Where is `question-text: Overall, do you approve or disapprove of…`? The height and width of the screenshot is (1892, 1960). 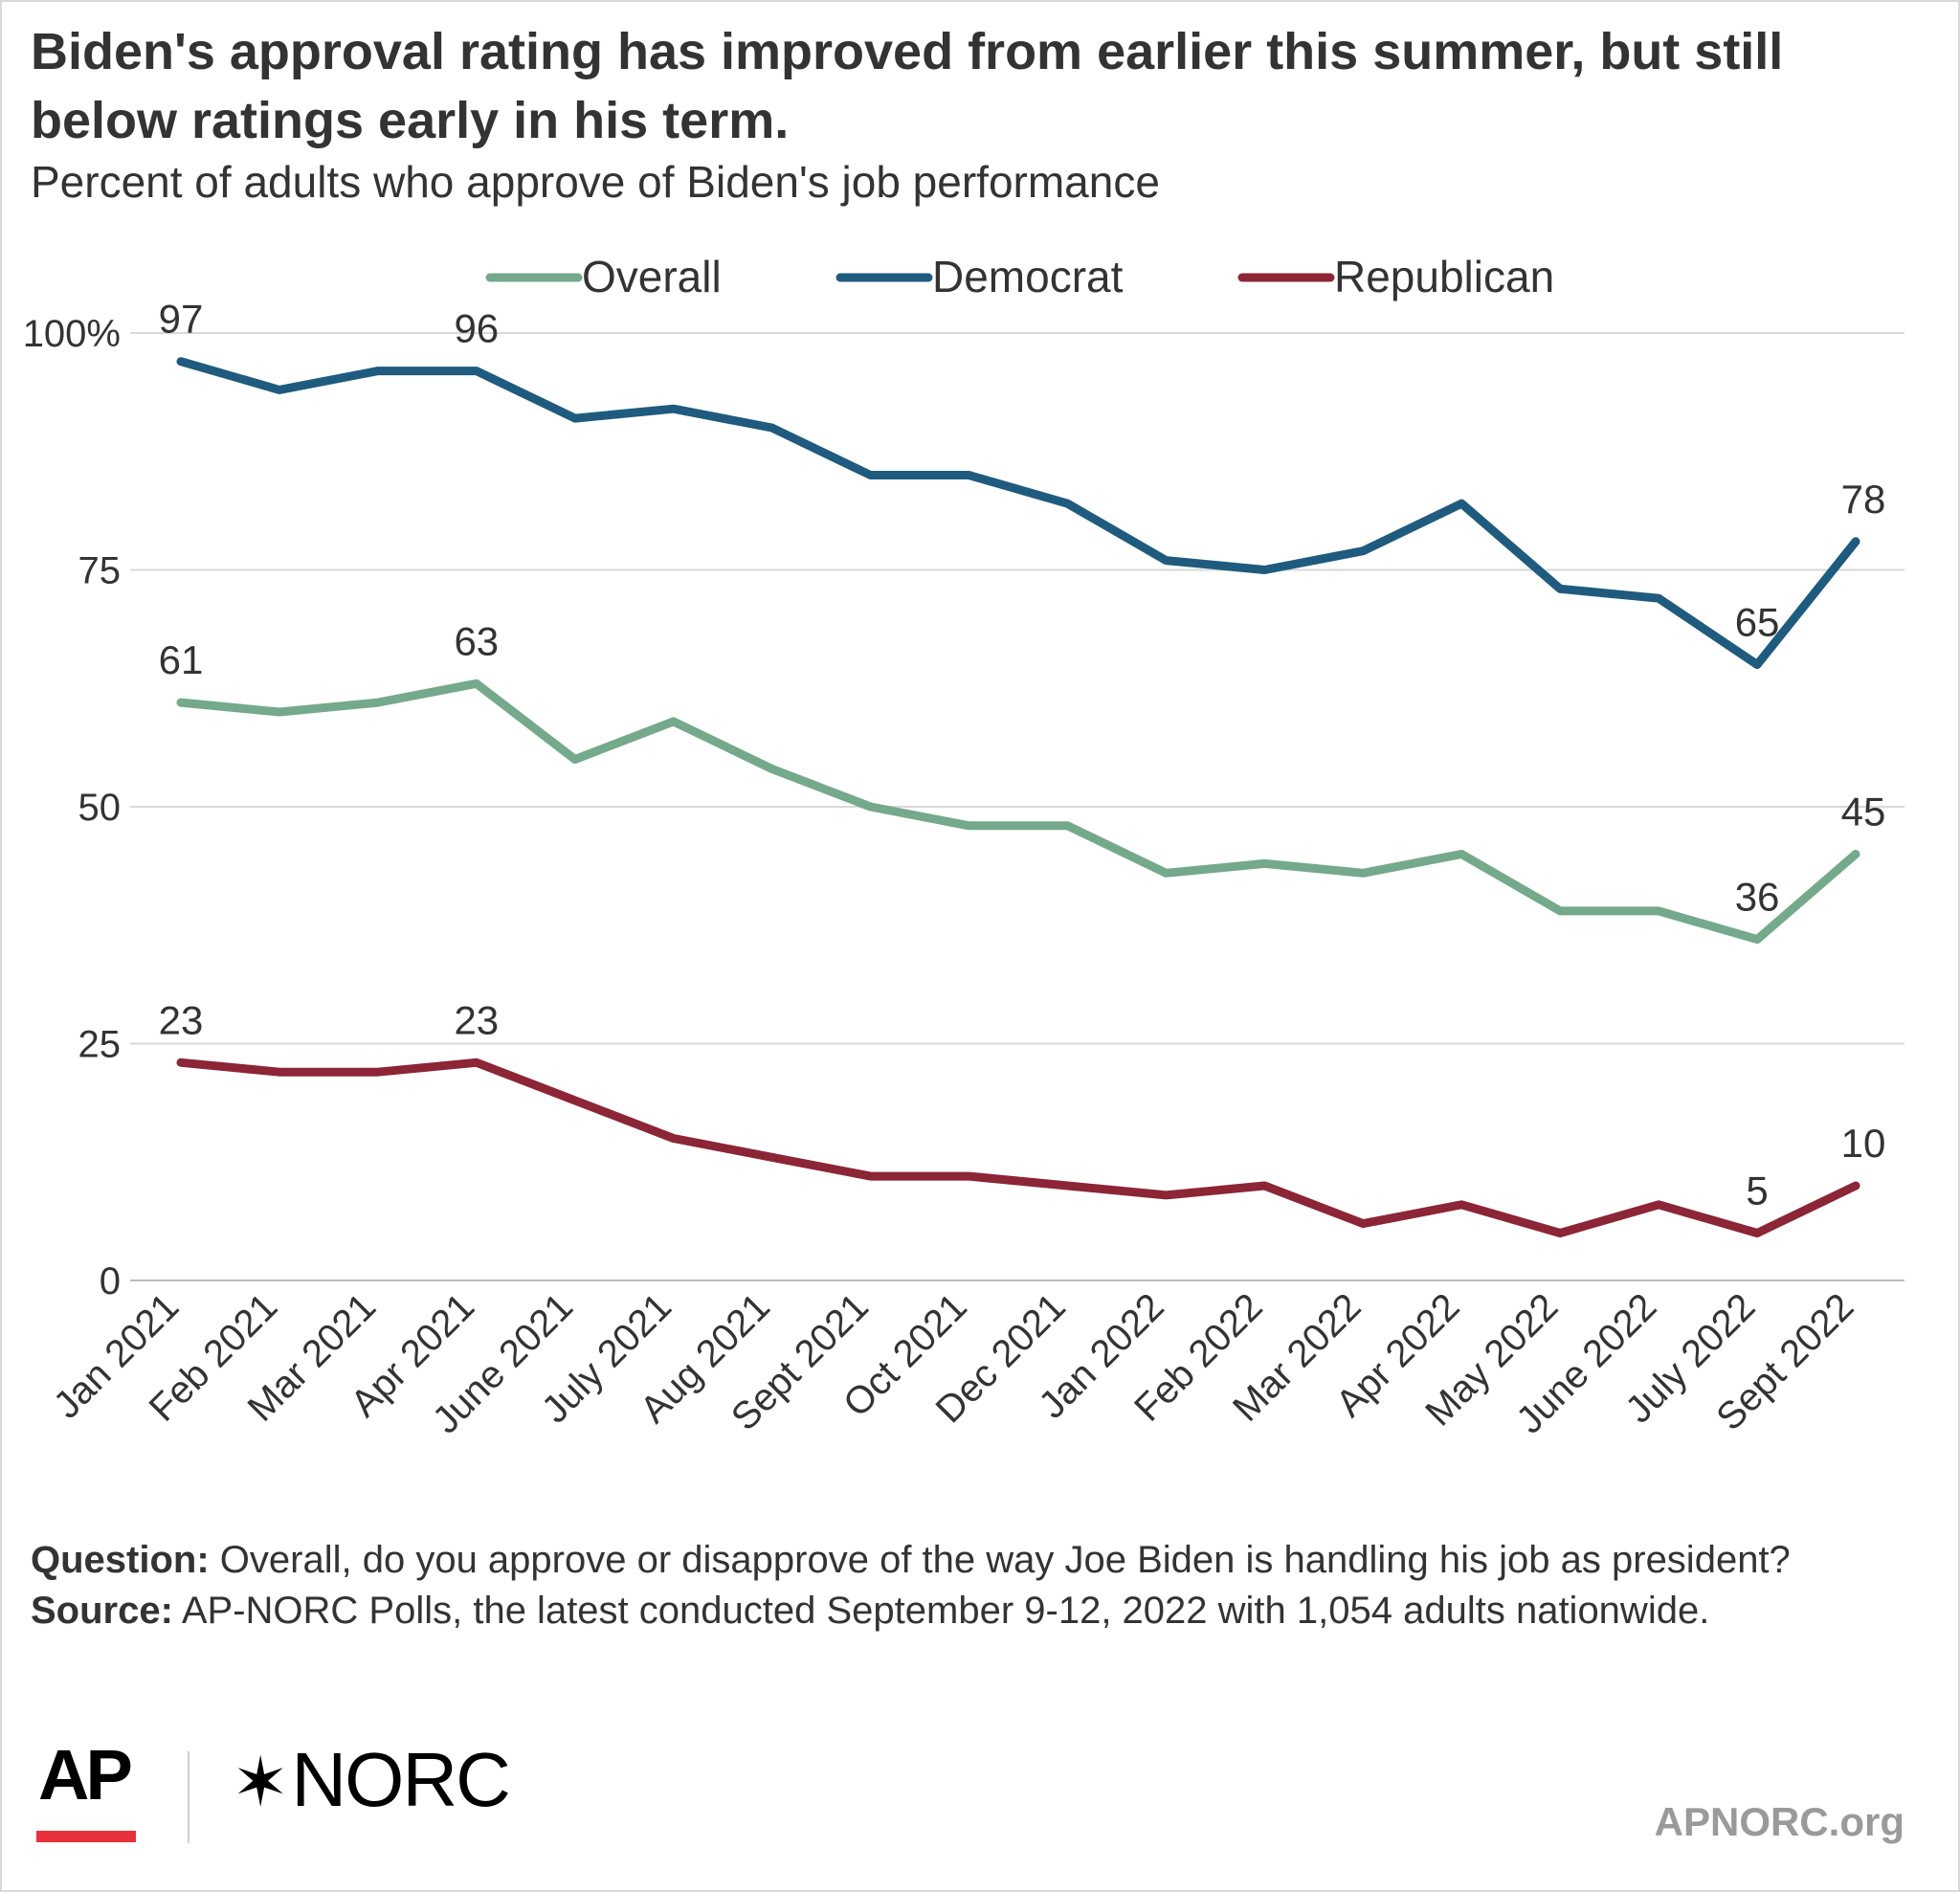 question-text: Overall, do you approve or disapprove of… is located at coordinates (1005, 1560).